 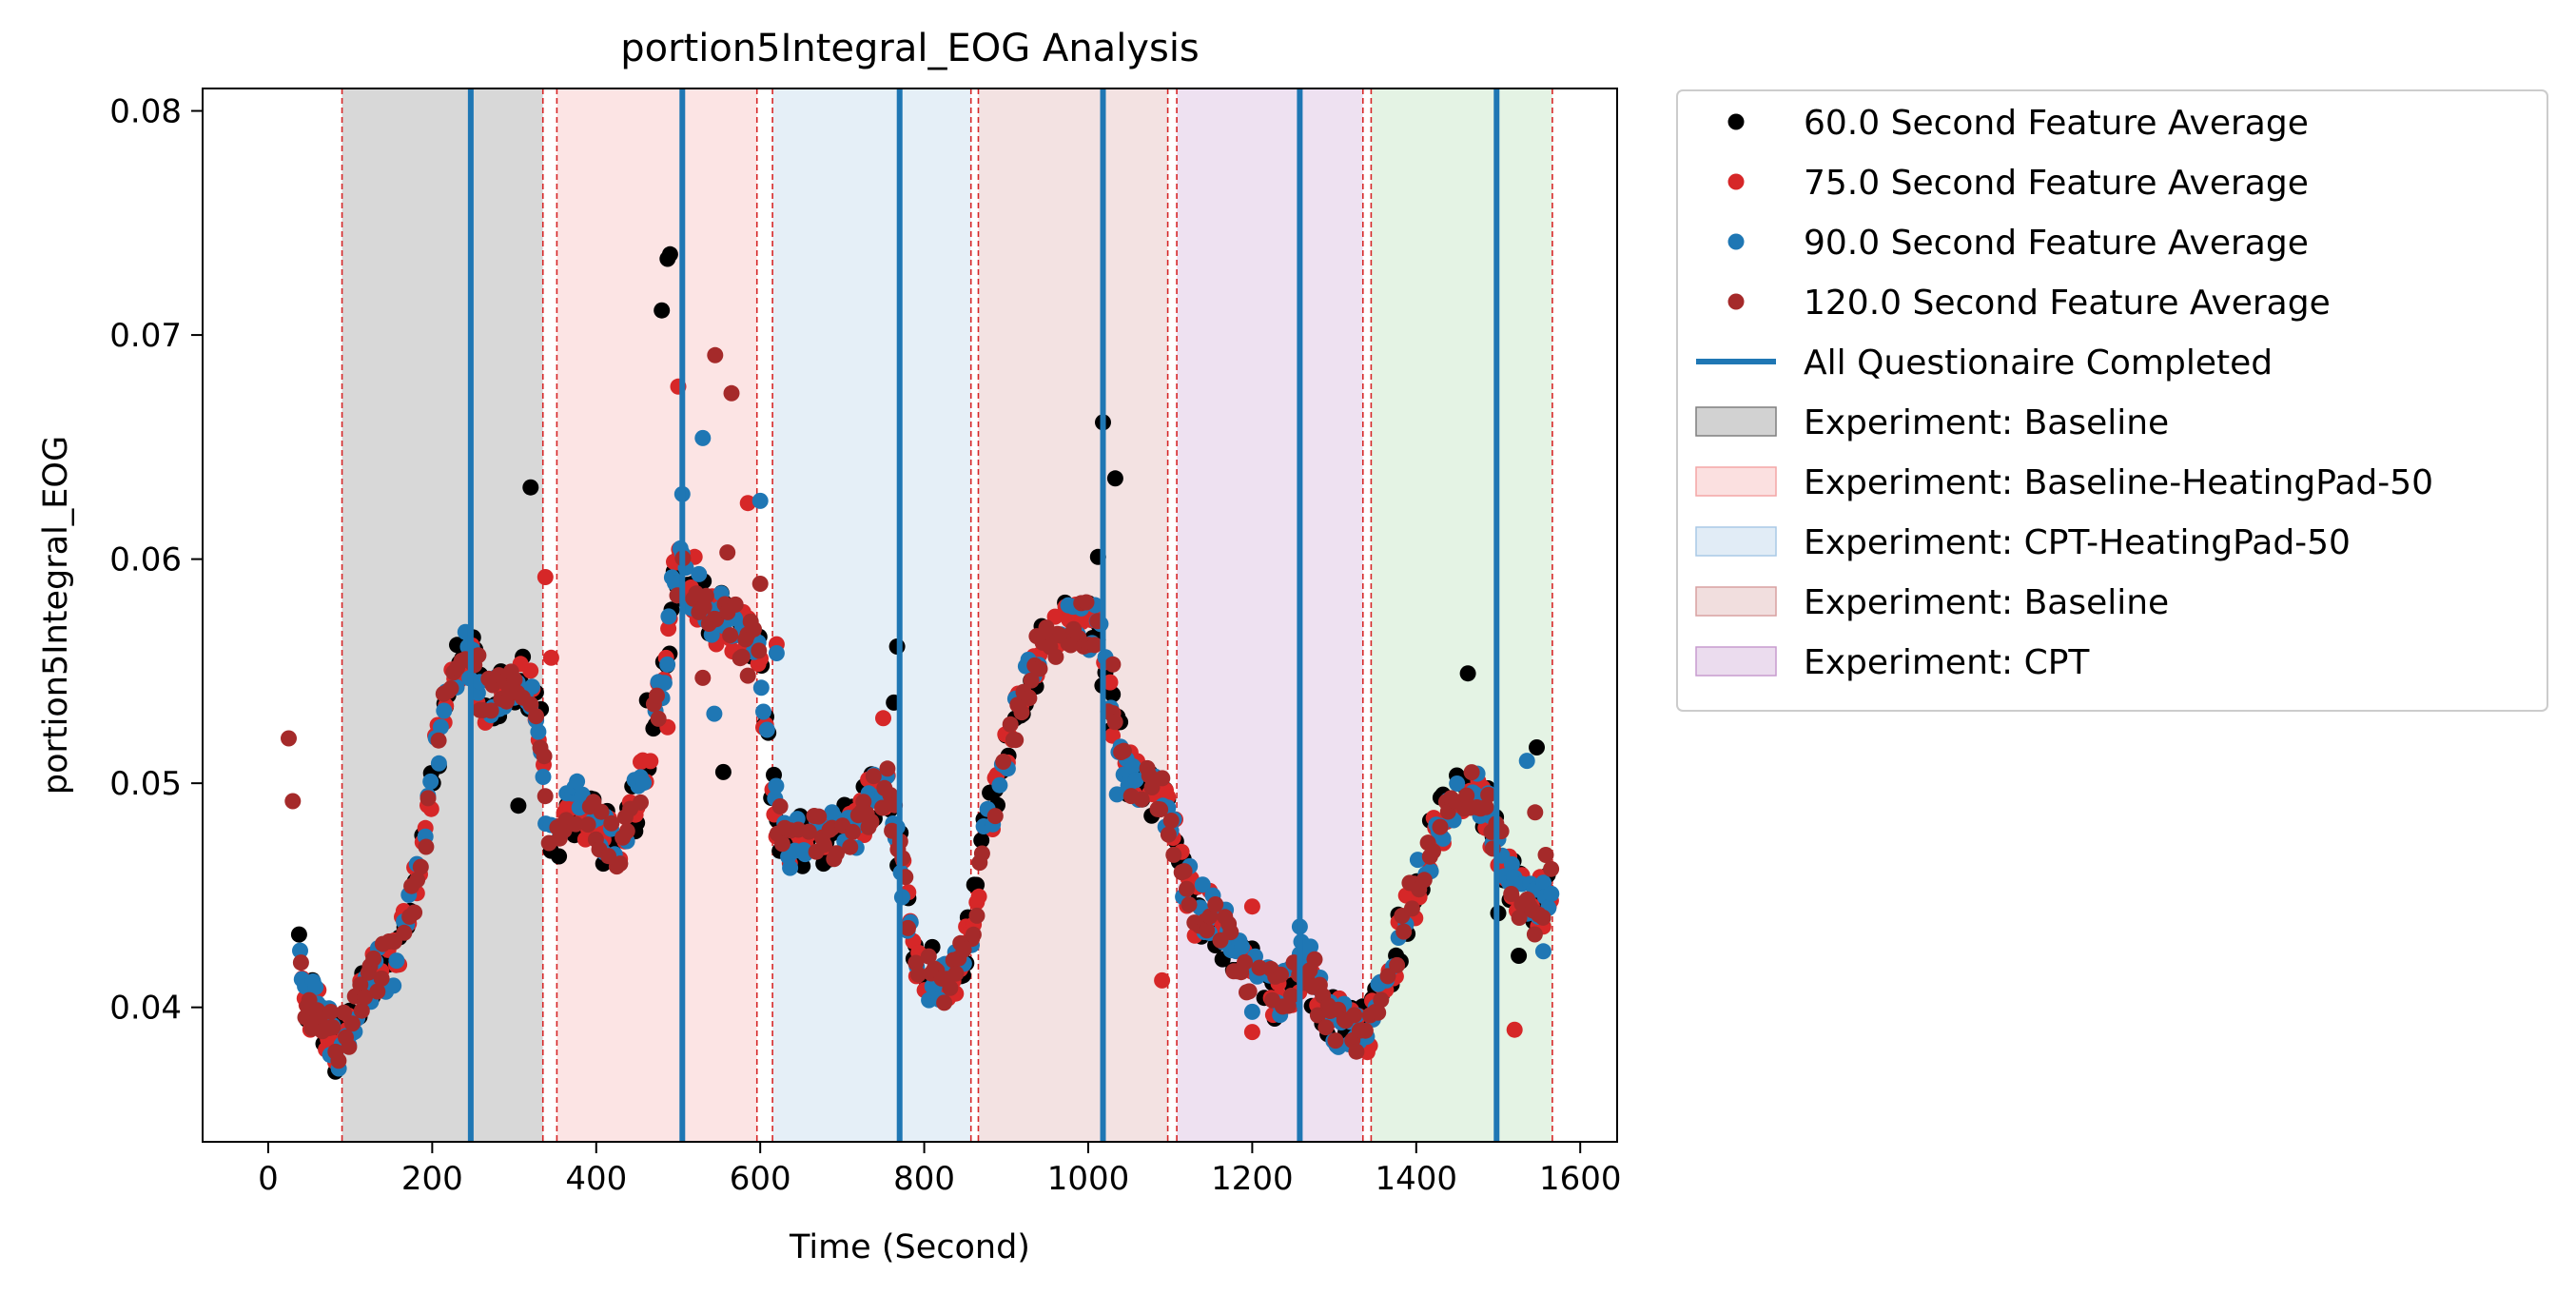 What do you see at coordinates (1736, 301) in the screenshot?
I see `legend-marker` at bounding box center [1736, 301].